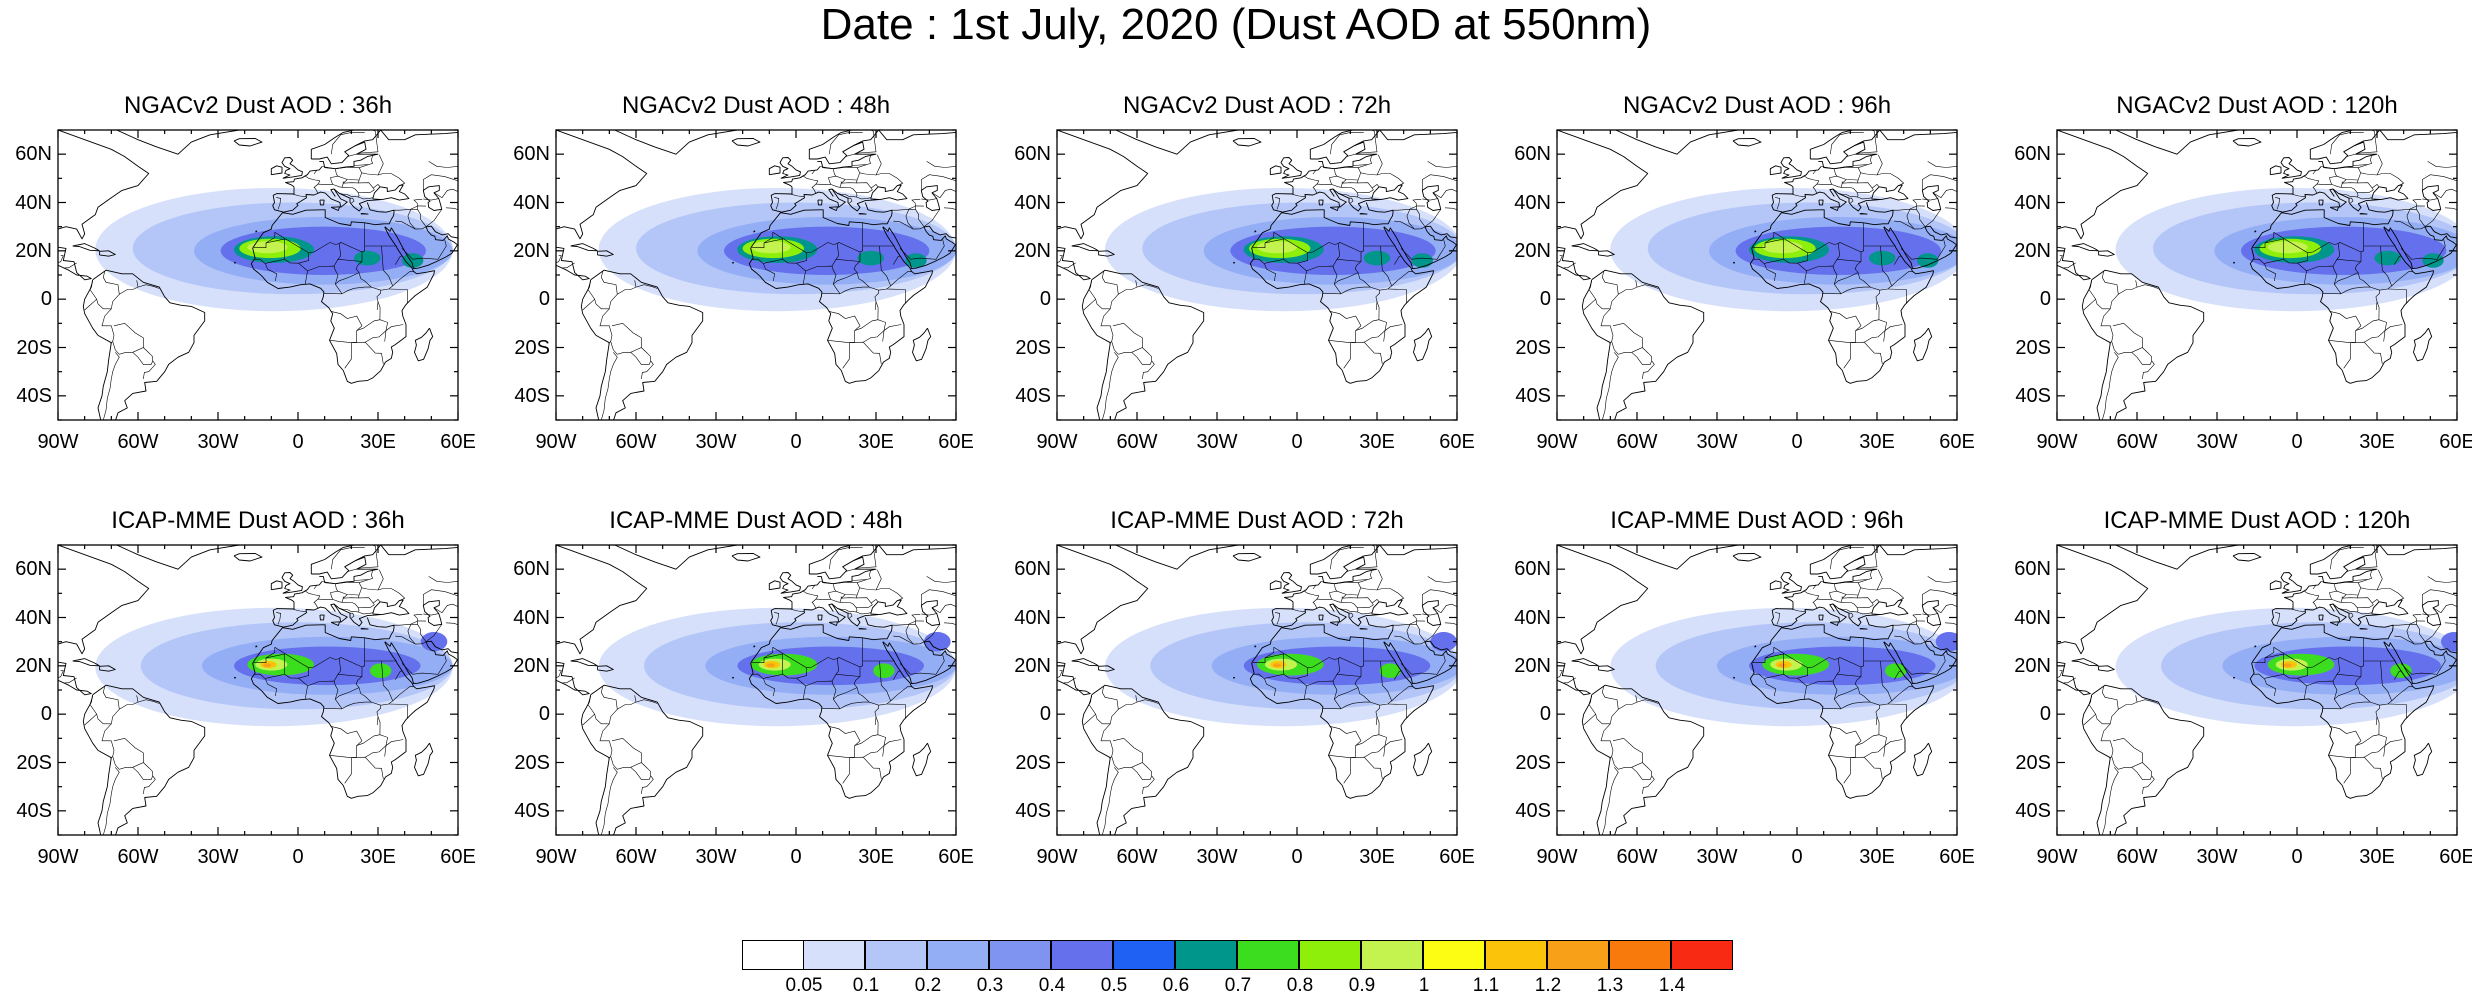 The width and height of the screenshot is (2472, 996). What do you see at coordinates (756, 106) in the screenshot?
I see `panel-title: NGACv2 Dust AOD : 48h` at bounding box center [756, 106].